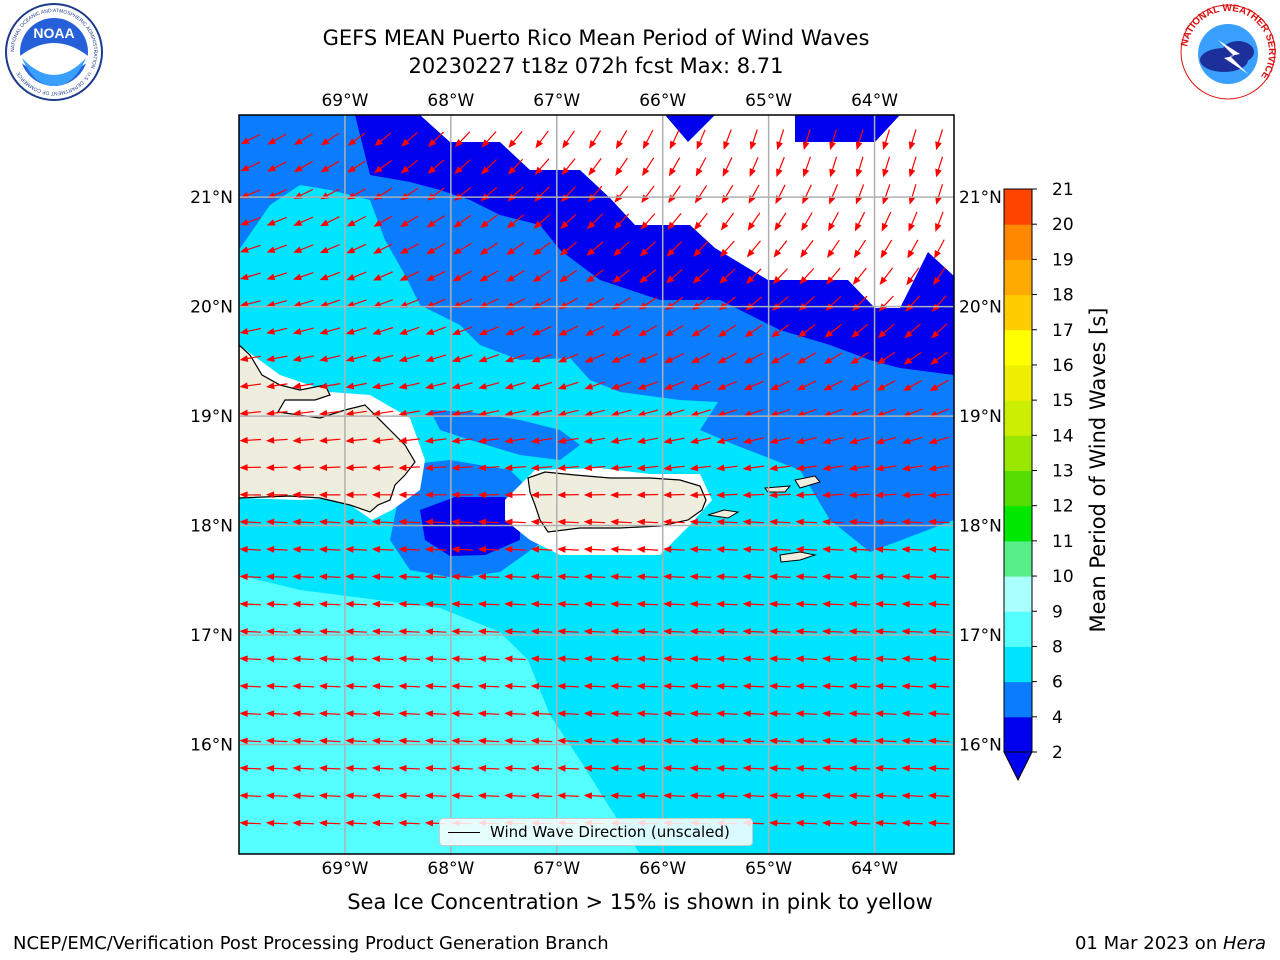 The image size is (1280, 960). Describe the element at coordinates (211, 198) in the screenshot. I see `lat-label-left: 21°N` at that location.